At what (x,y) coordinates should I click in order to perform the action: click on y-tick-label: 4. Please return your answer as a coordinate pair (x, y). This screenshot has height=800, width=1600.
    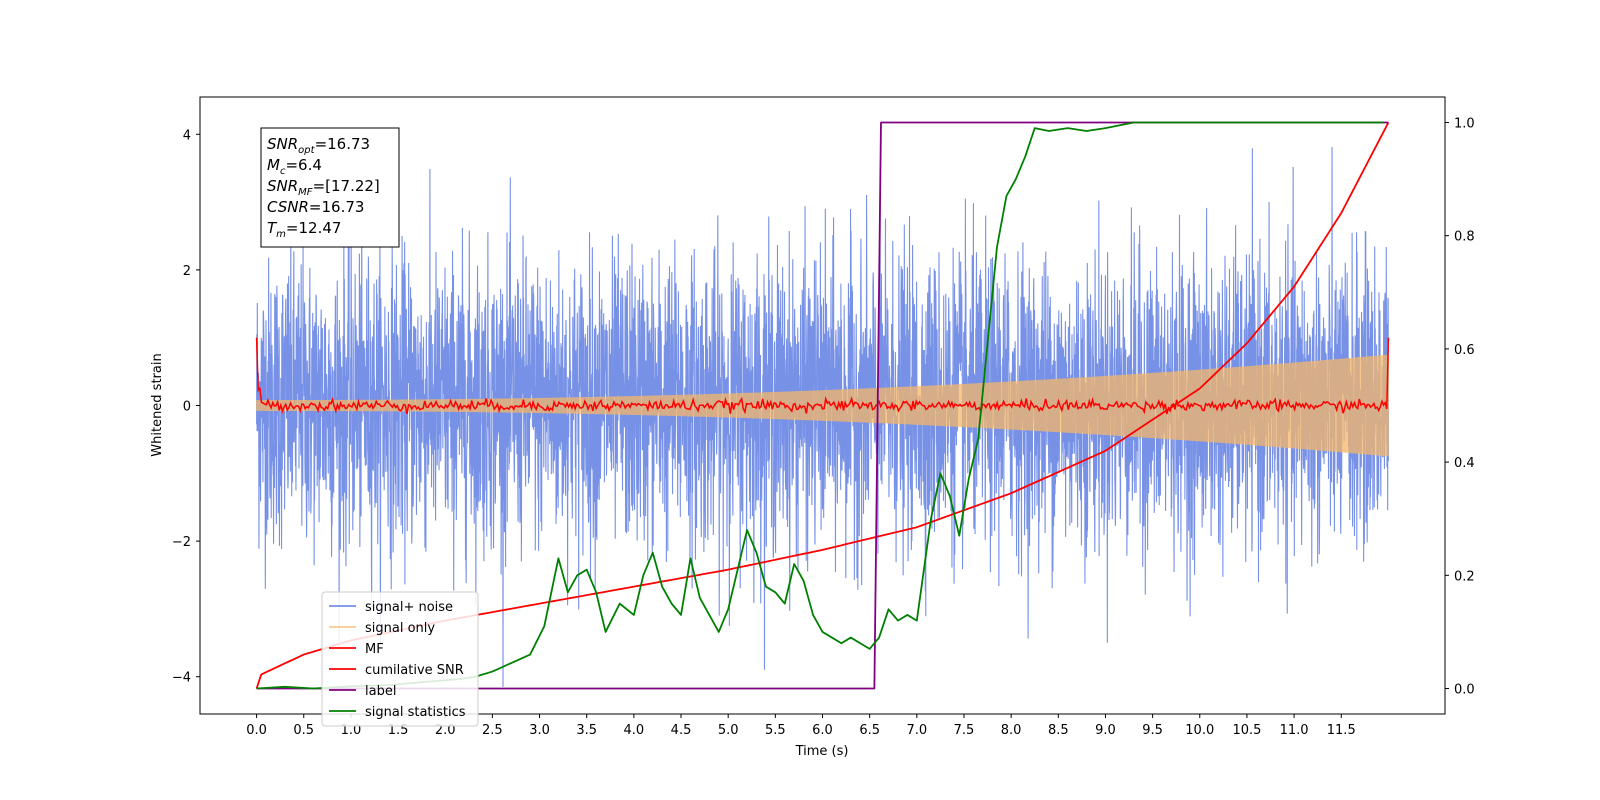
    Looking at the image, I should click on (187, 135).